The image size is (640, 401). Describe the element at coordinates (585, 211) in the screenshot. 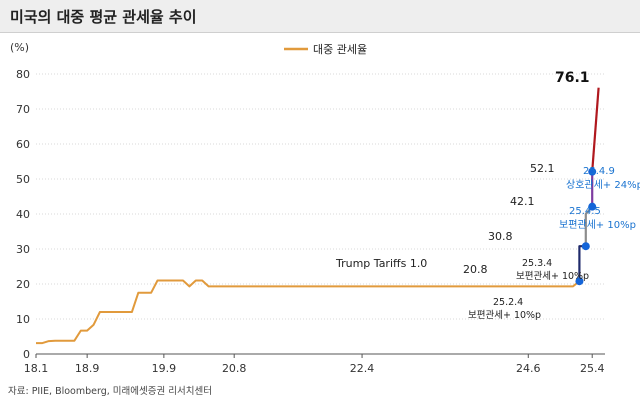

I see `event-3-date: 25.4.5` at that location.